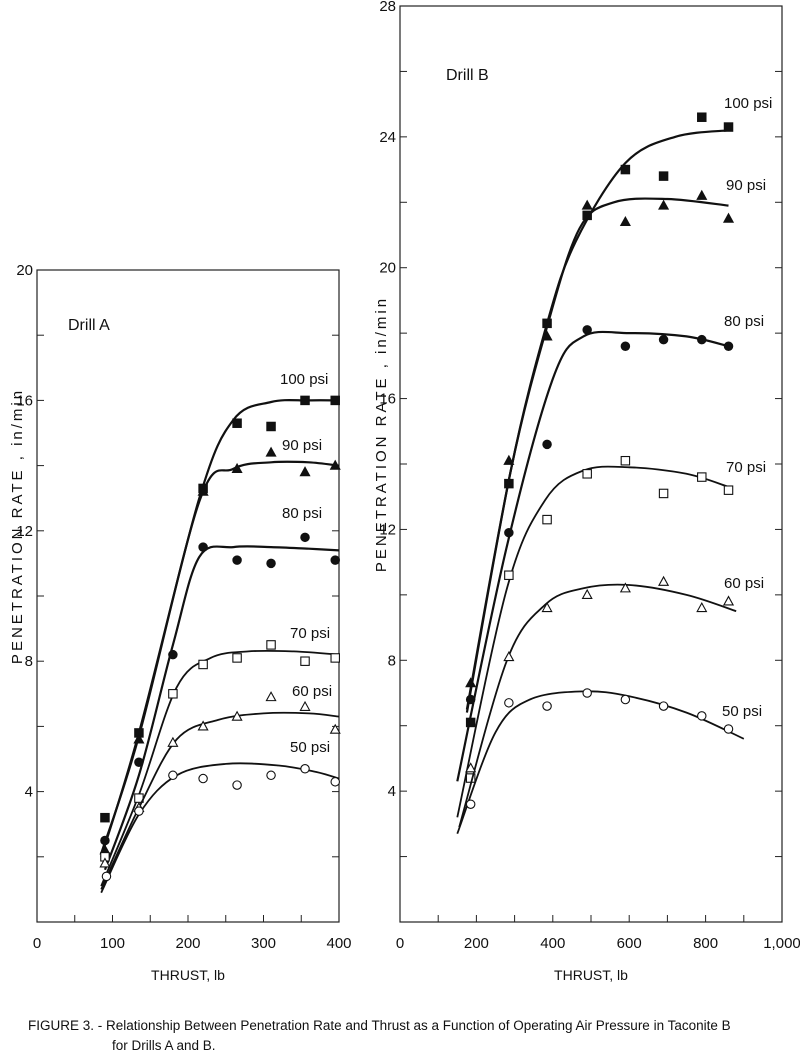  I want to click on chart-2-y-tick-label: 20, so click(387, 268).